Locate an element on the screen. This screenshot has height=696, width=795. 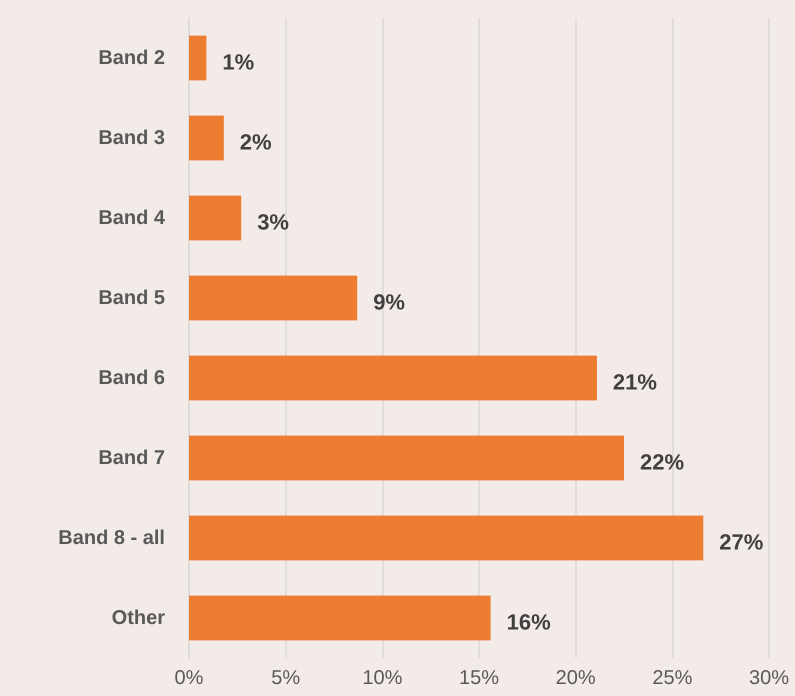
x-tick-label: 15% is located at coordinates (479, 678).